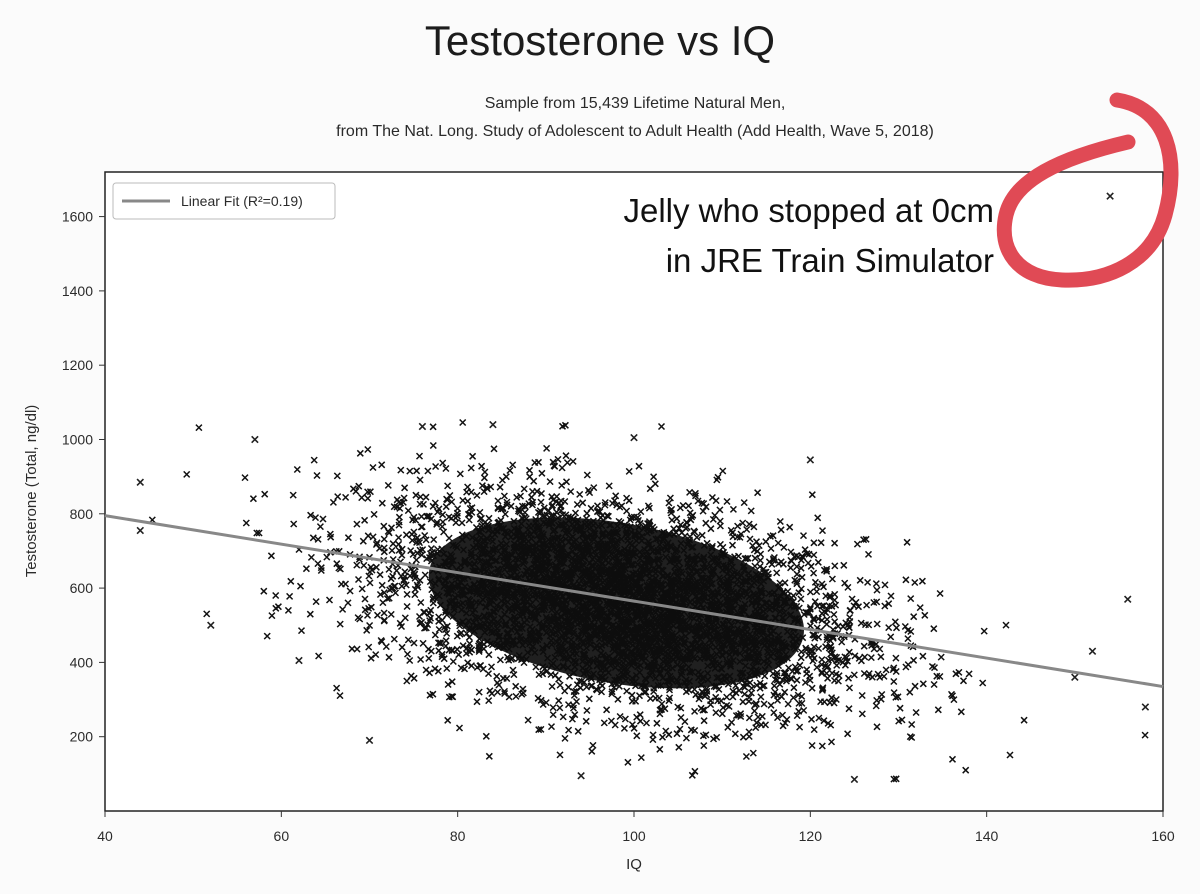  I want to click on outlier-point, so click(1145, 707).